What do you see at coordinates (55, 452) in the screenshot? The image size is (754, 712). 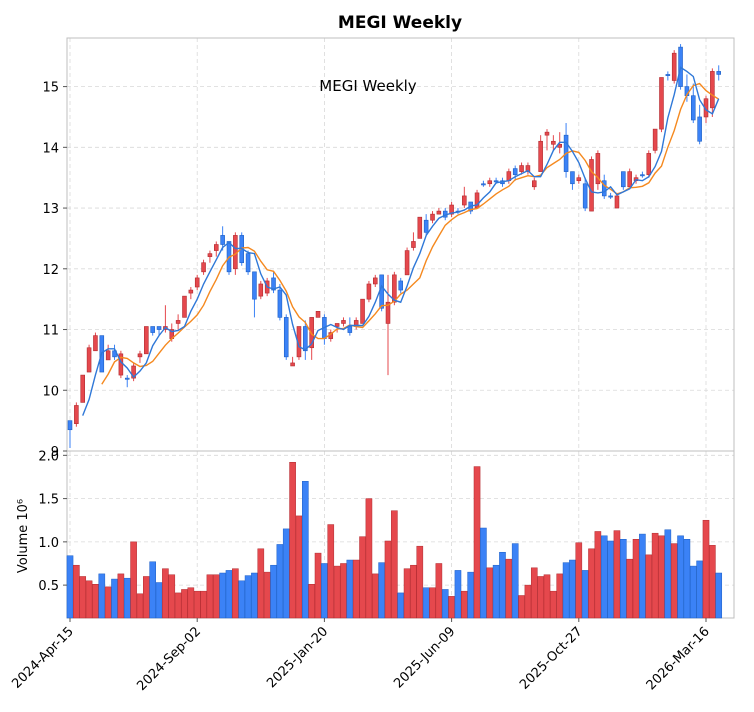 I see `price-tick-label: 9` at bounding box center [55, 452].